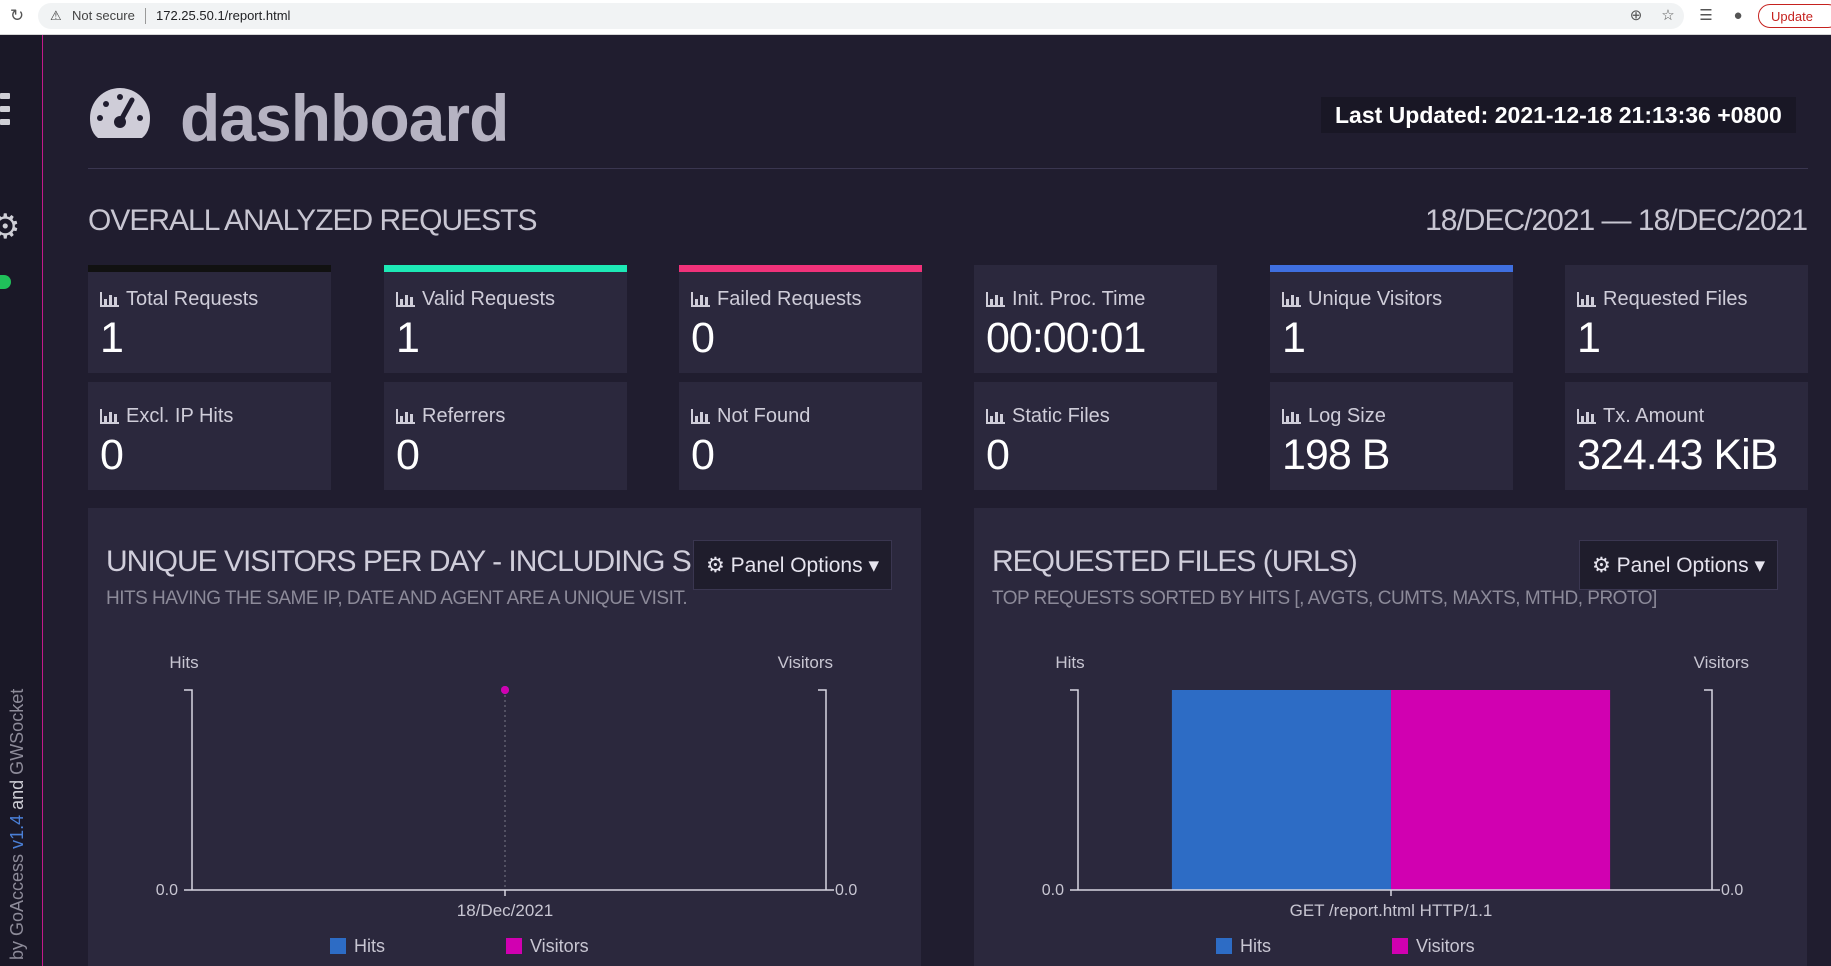 The height and width of the screenshot is (966, 1831). What do you see at coordinates (1616, 220) in the screenshot?
I see `date-range: 18/DEC/2021 — 18/DEC/2021` at bounding box center [1616, 220].